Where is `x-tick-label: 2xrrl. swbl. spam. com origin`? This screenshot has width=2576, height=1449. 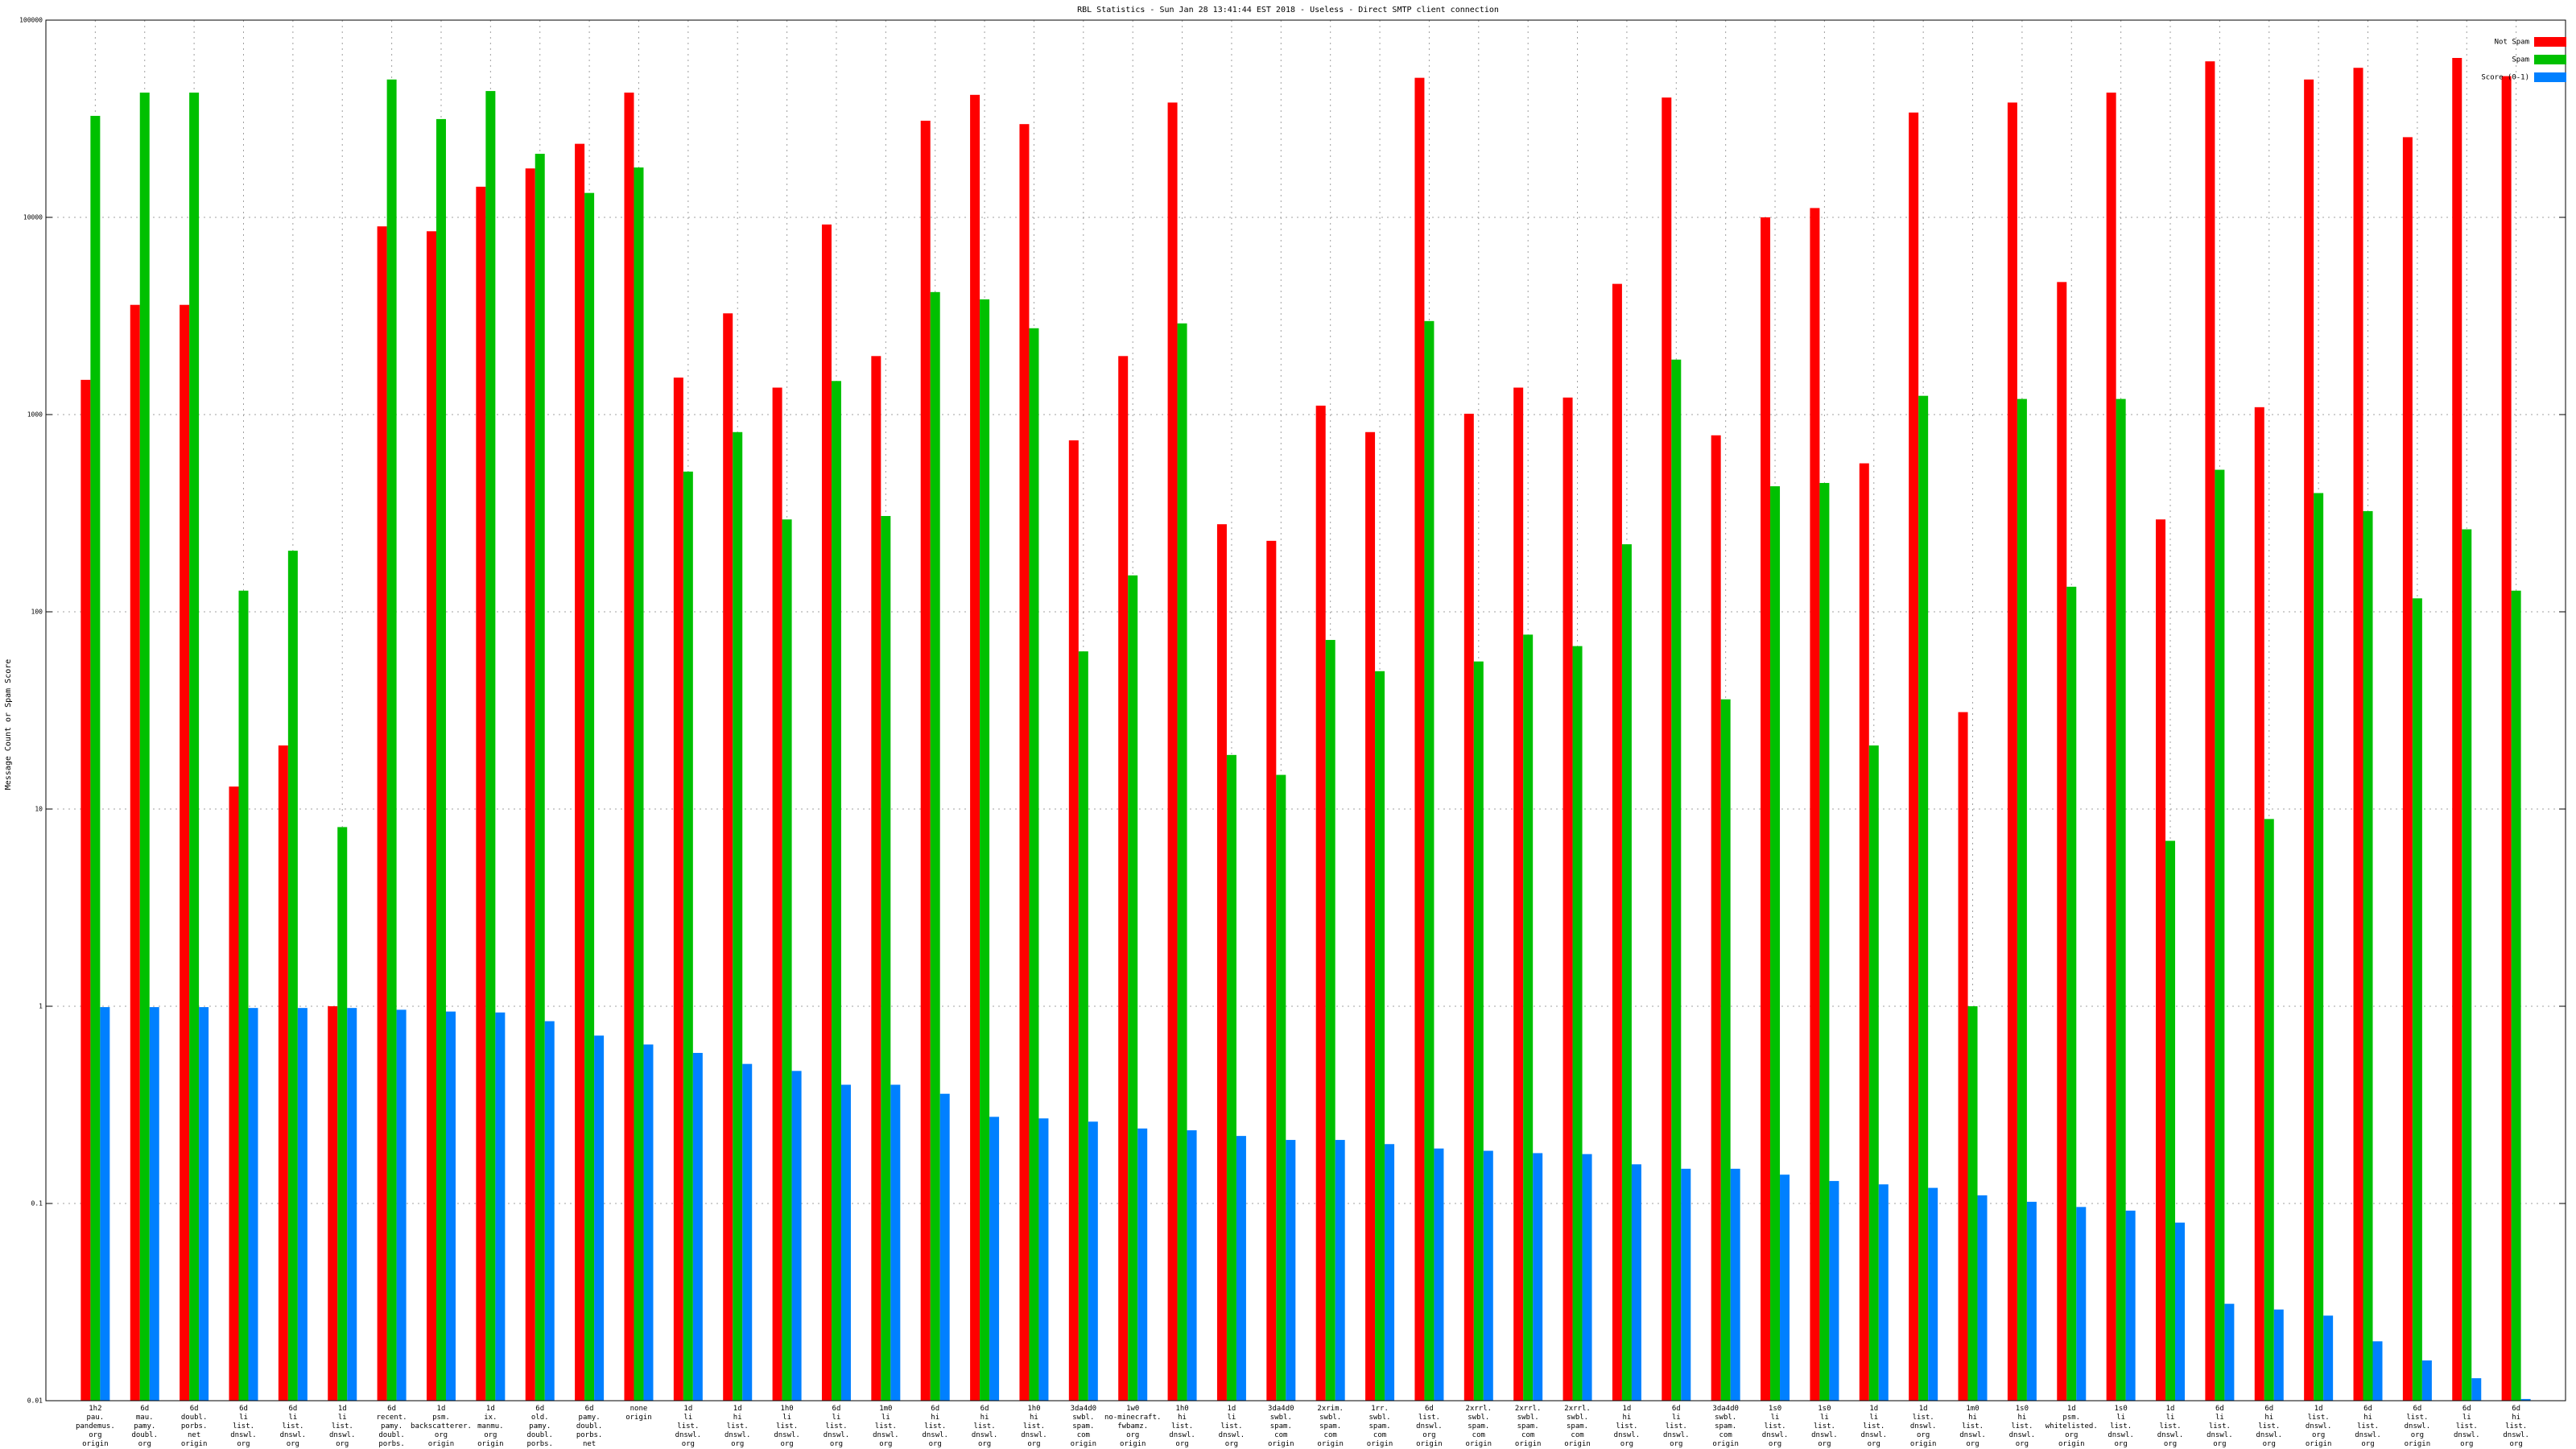 x-tick-label: 2xrrl. swbl. spam. com origin is located at coordinates (1577, 1426).